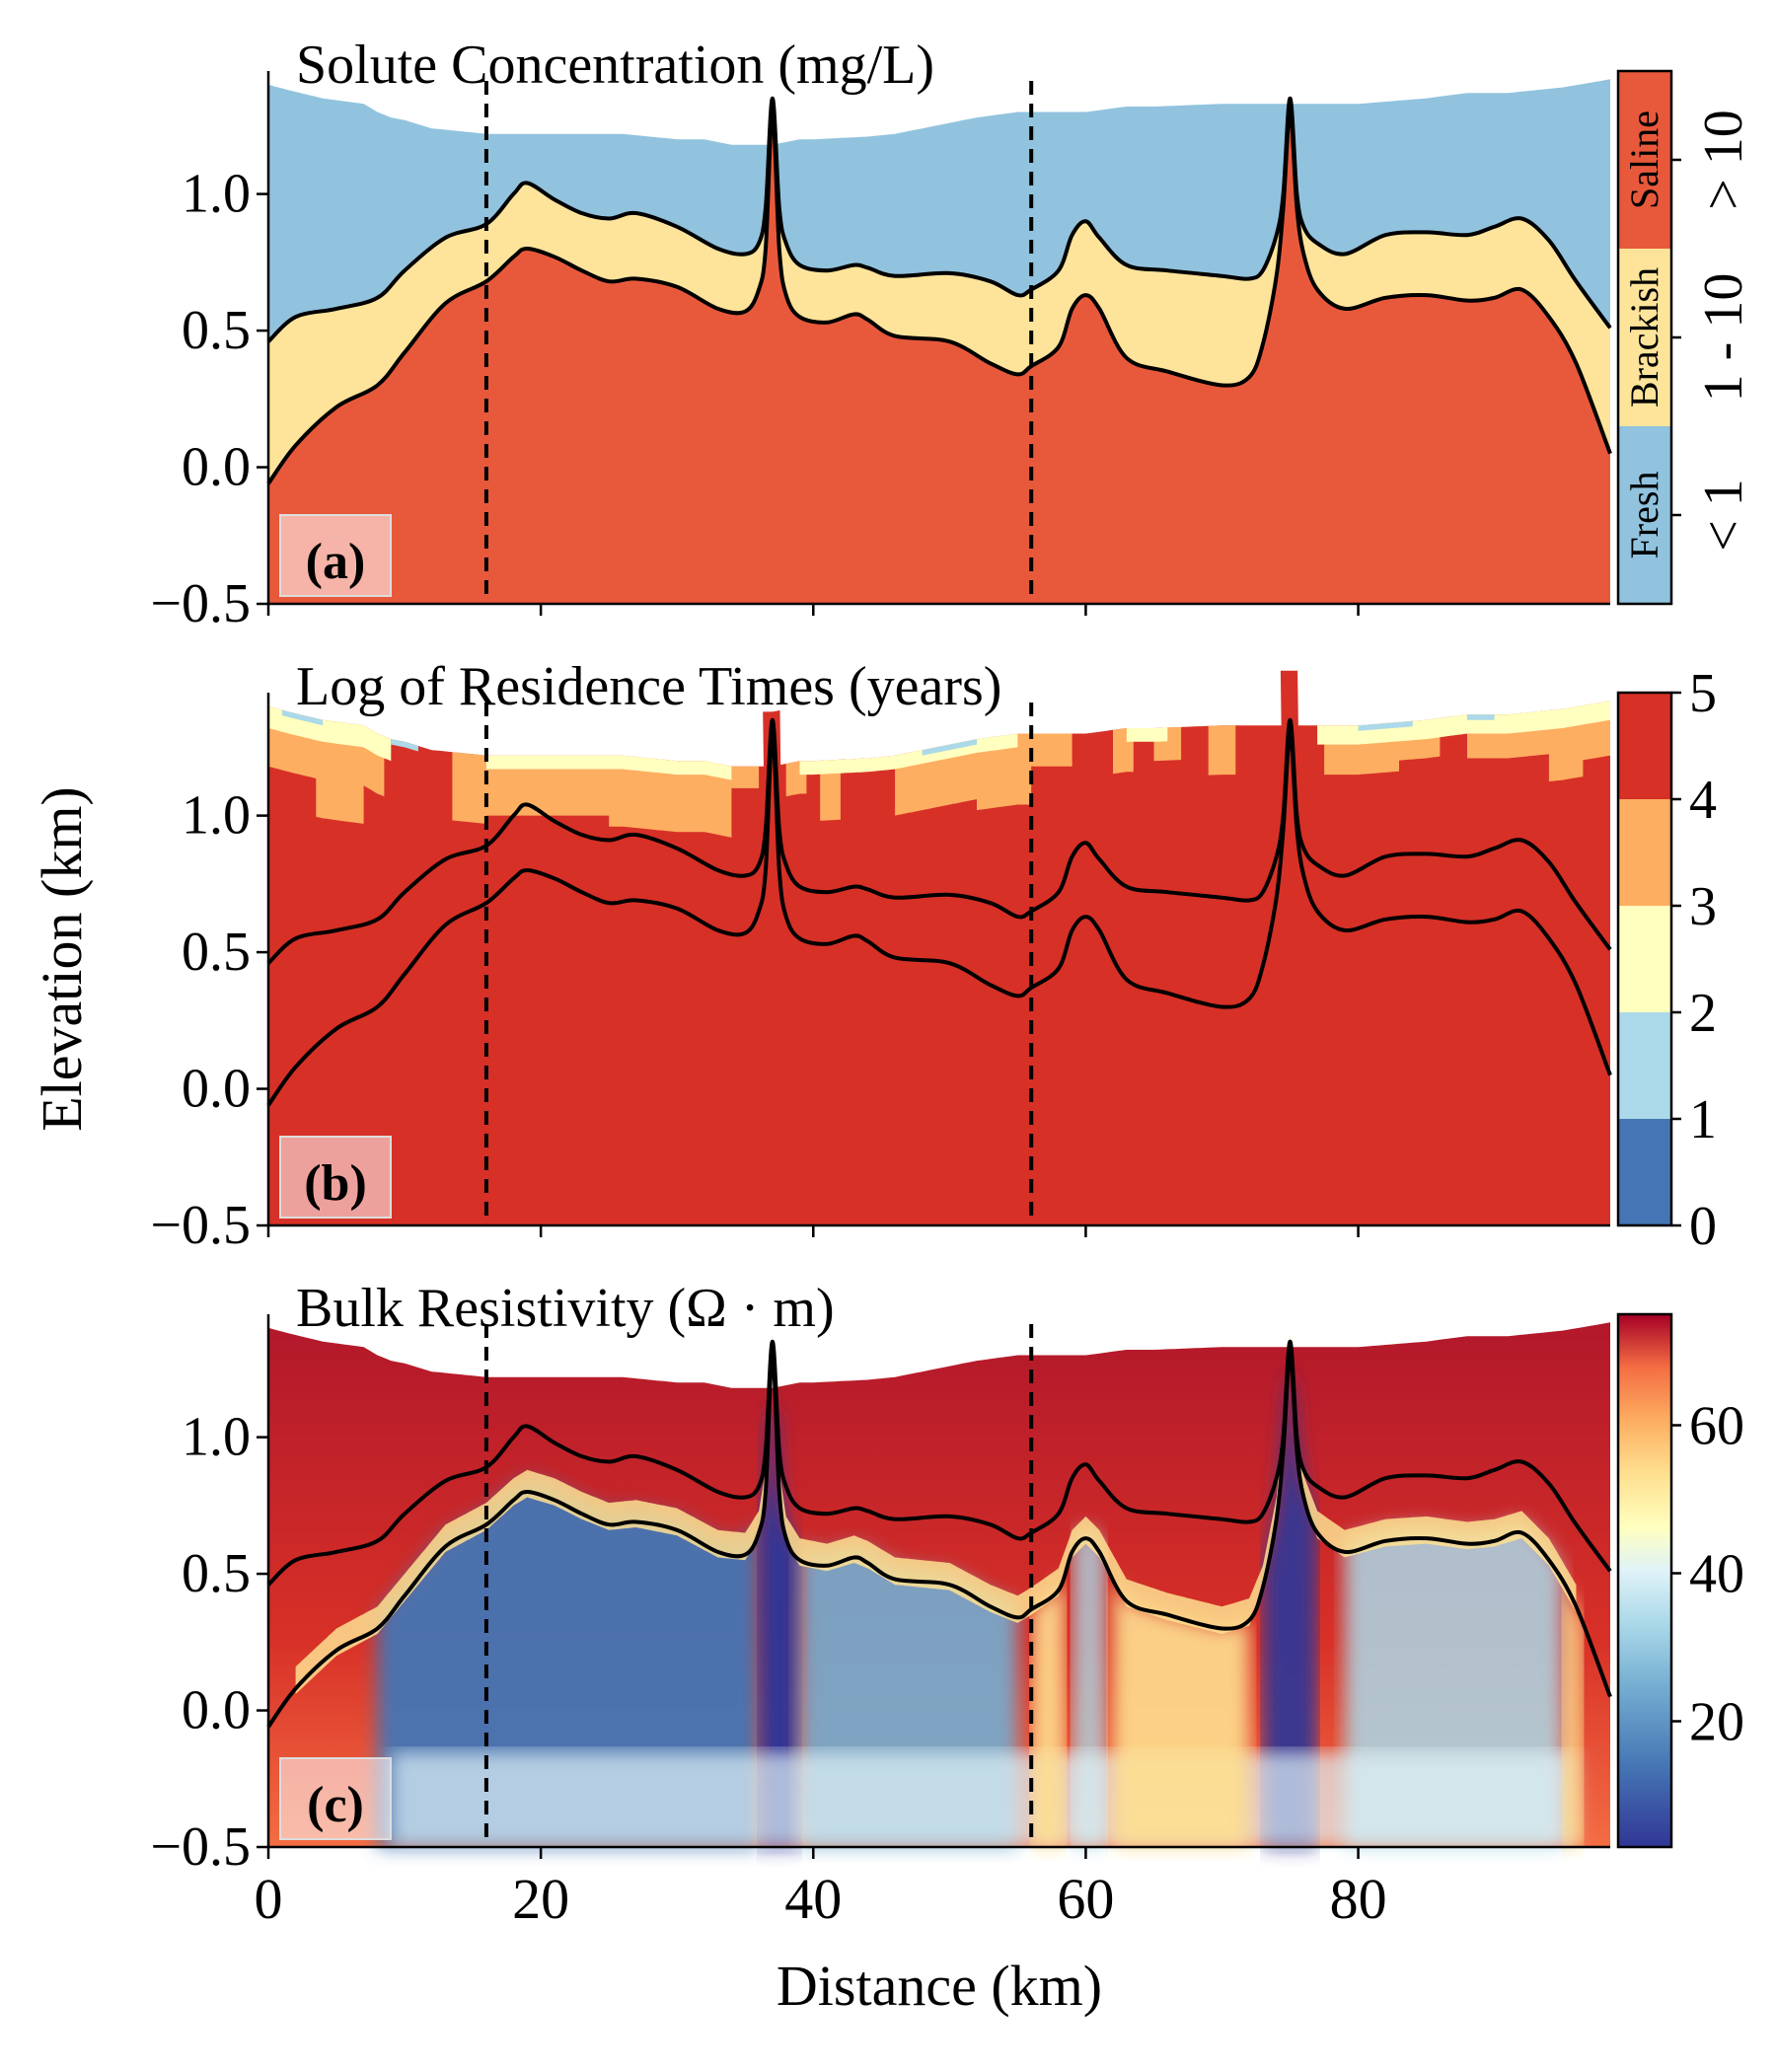 The height and width of the screenshot is (2072, 1776). Describe the element at coordinates (1703, 1226) in the screenshot. I see `colorbar-tick-label: 0` at that location.